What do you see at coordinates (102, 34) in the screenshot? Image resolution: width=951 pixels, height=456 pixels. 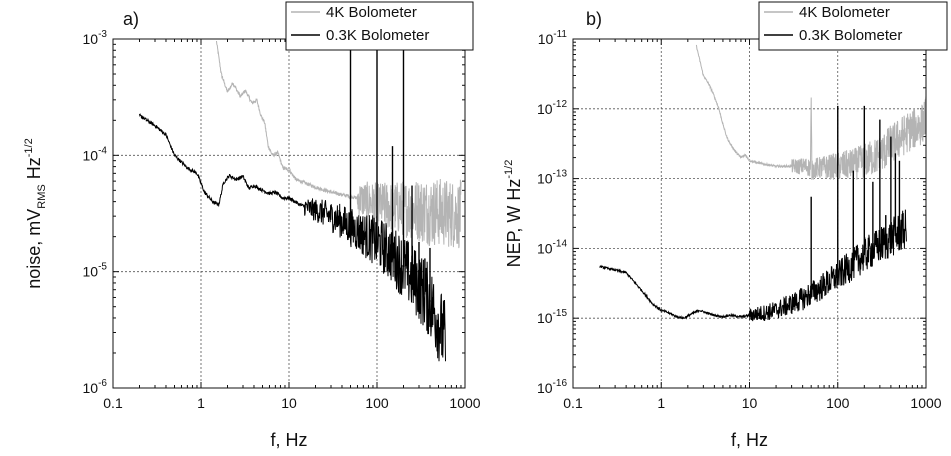 I see `y-tick-exp: -3` at bounding box center [102, 34].